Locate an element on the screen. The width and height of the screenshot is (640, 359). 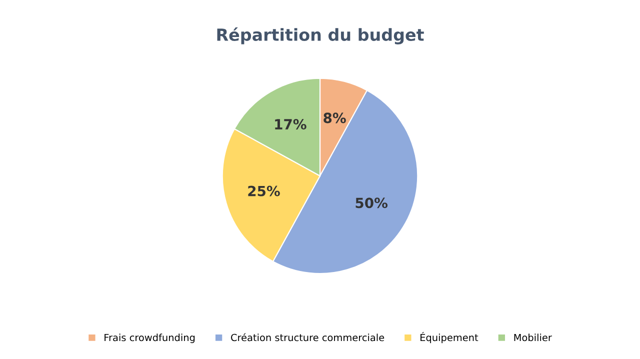
legend-label: Frais crowdfunding is located at coordinates (149, 339).